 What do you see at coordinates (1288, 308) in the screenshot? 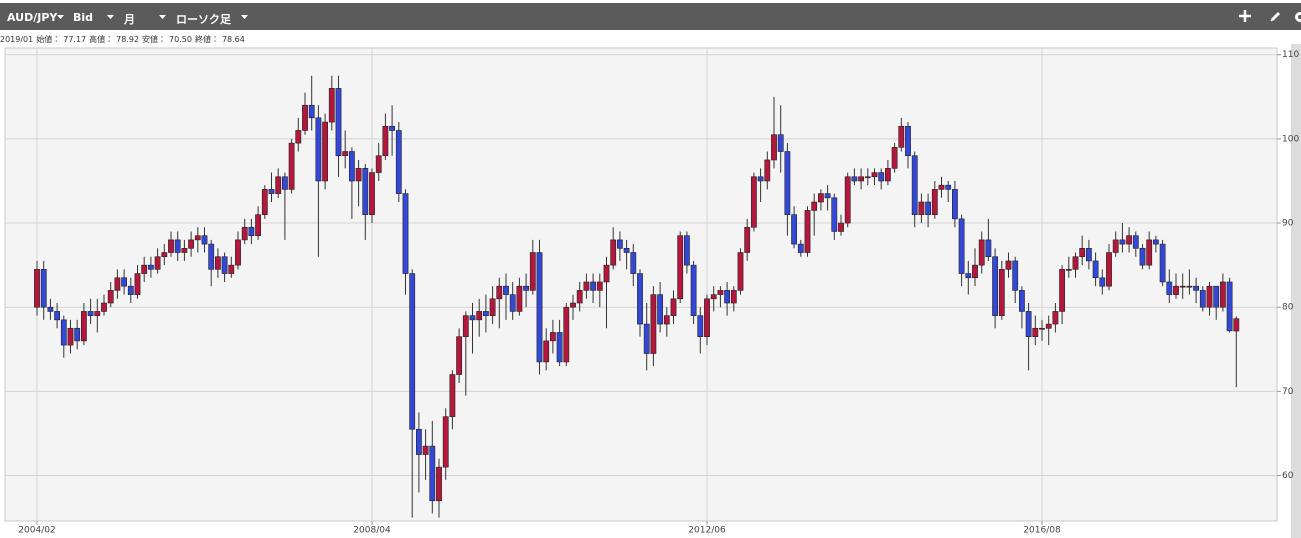
I see `y-tick-label: 80` at bounding box center [1288, 308].